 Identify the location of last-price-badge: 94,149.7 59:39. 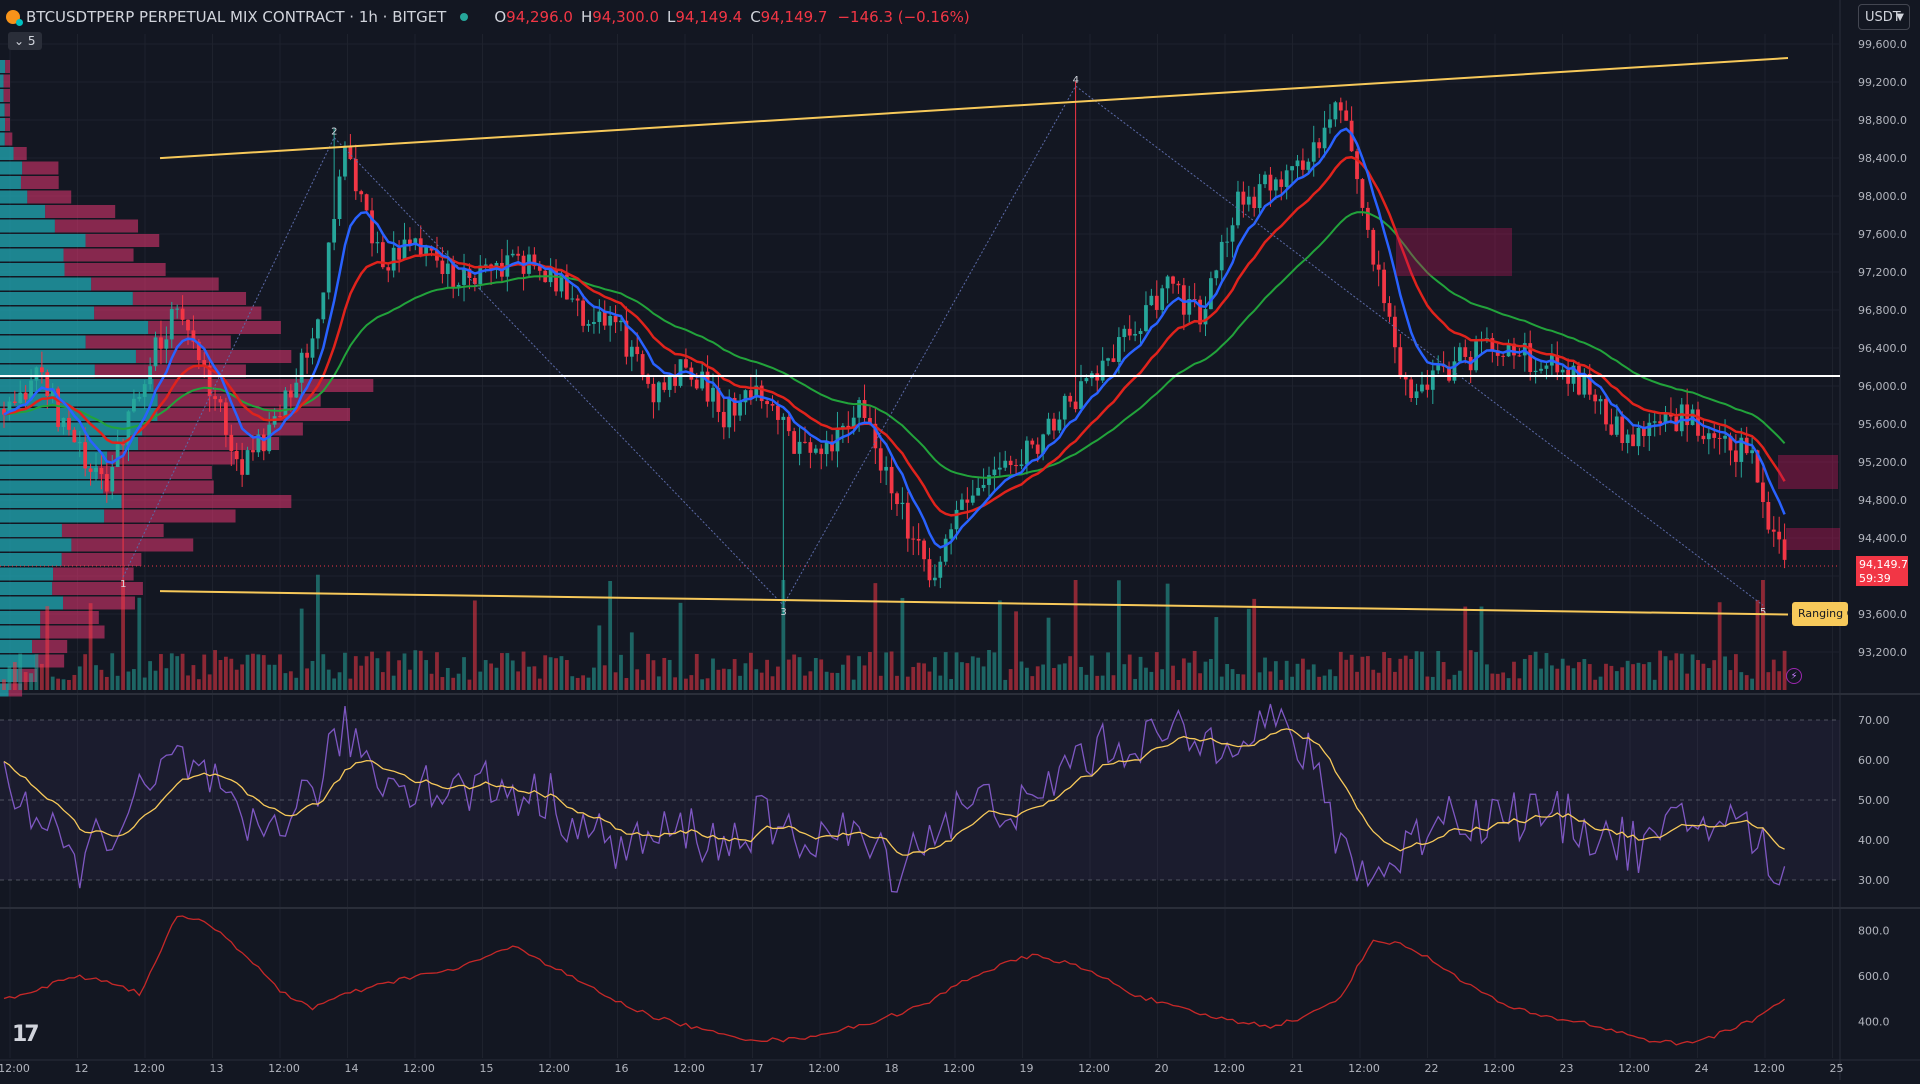
(1882, 571).